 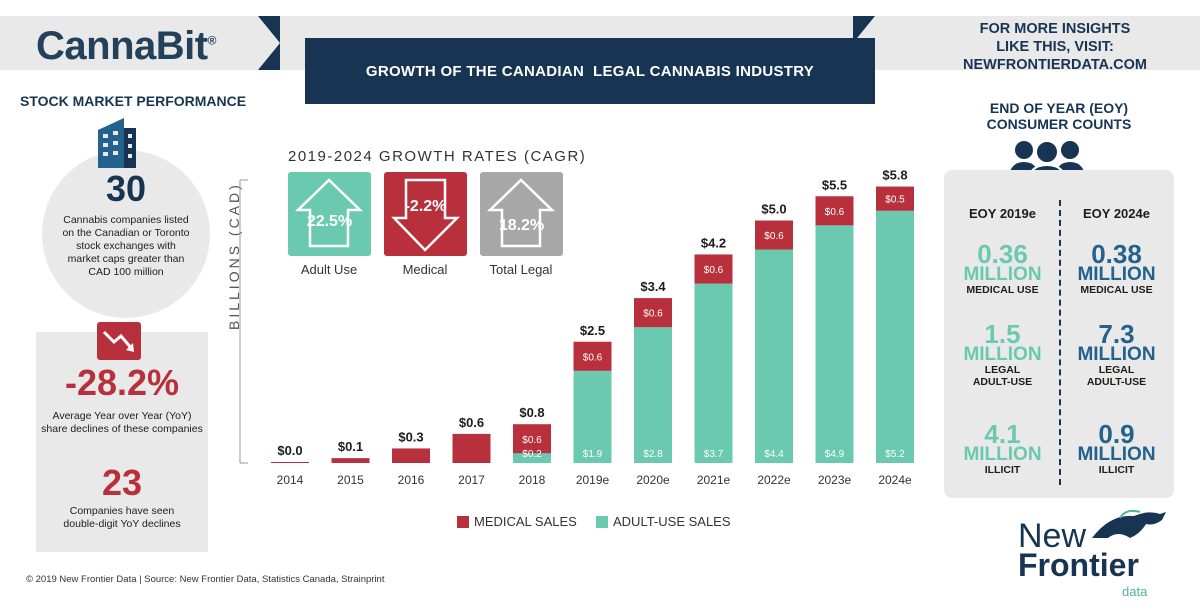 What do you see at coordinates (463, 522) in the screenshot?
I see `legend-medical-swatch` at bounding box center [463, 522].